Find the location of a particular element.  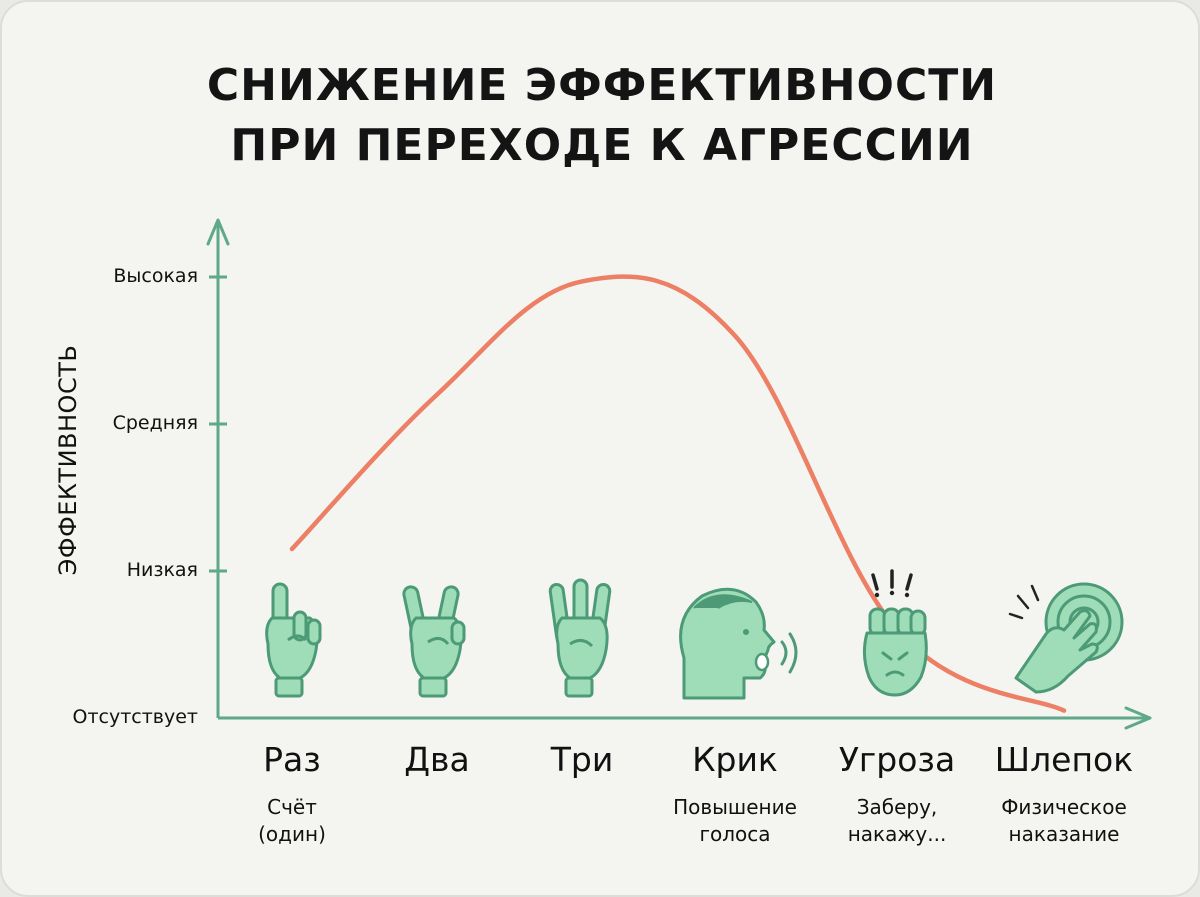

pointing-finger-icon is located at coordinates (293, 640).